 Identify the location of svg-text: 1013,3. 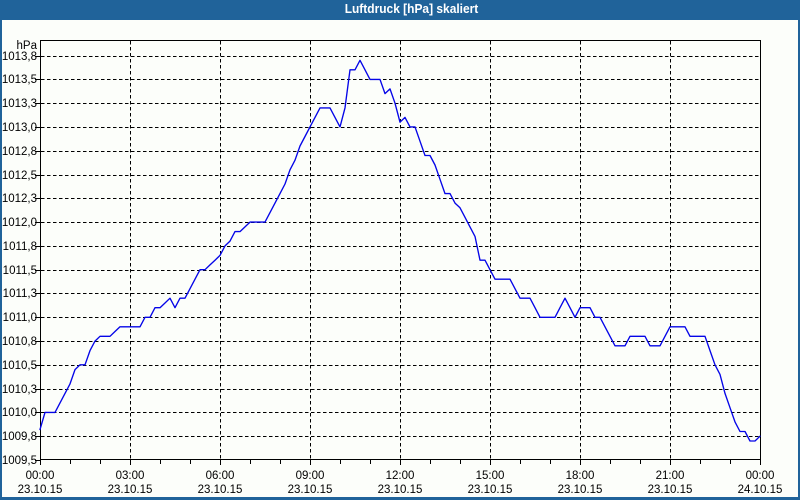
(19, 104).